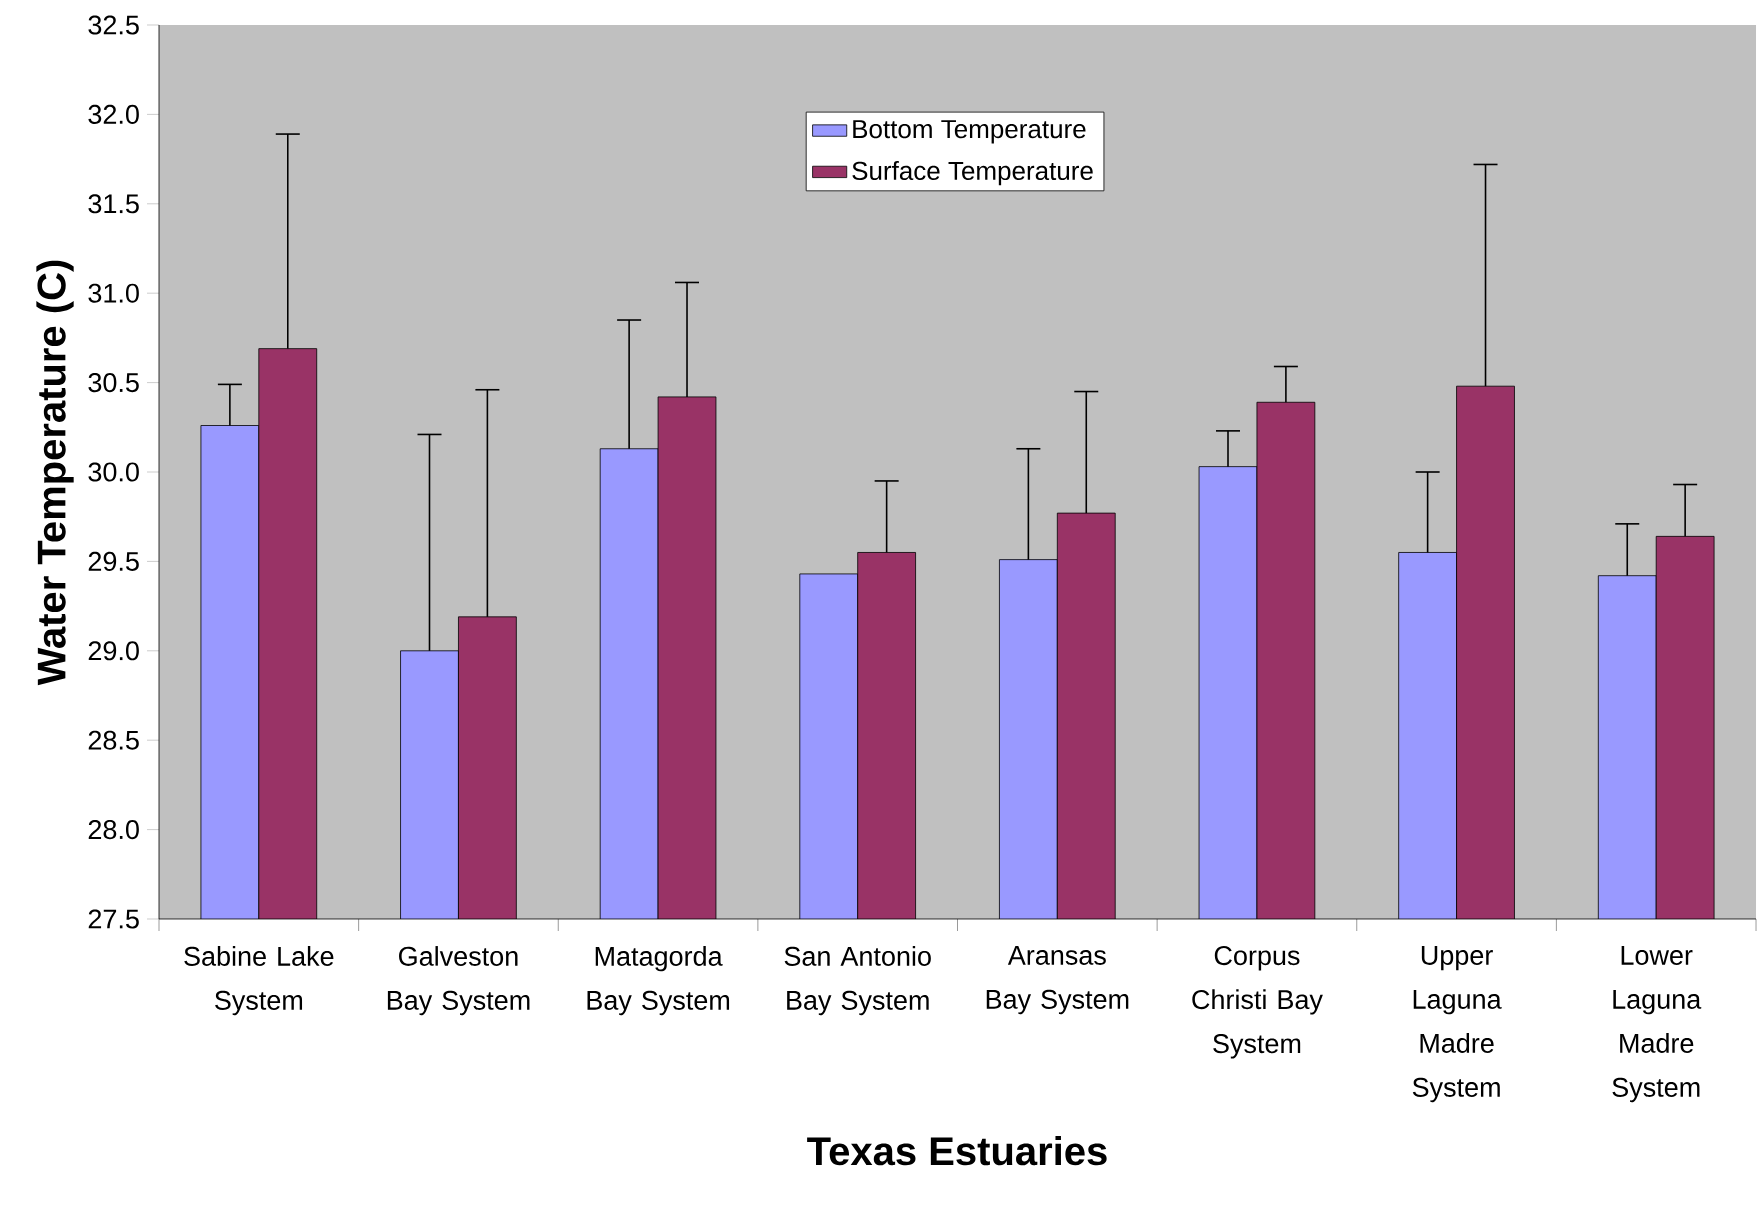  Describe the element at coordinates (1057, 980) in the screenshot. I see `x-tick-label: Aransas Bay System` at that location.